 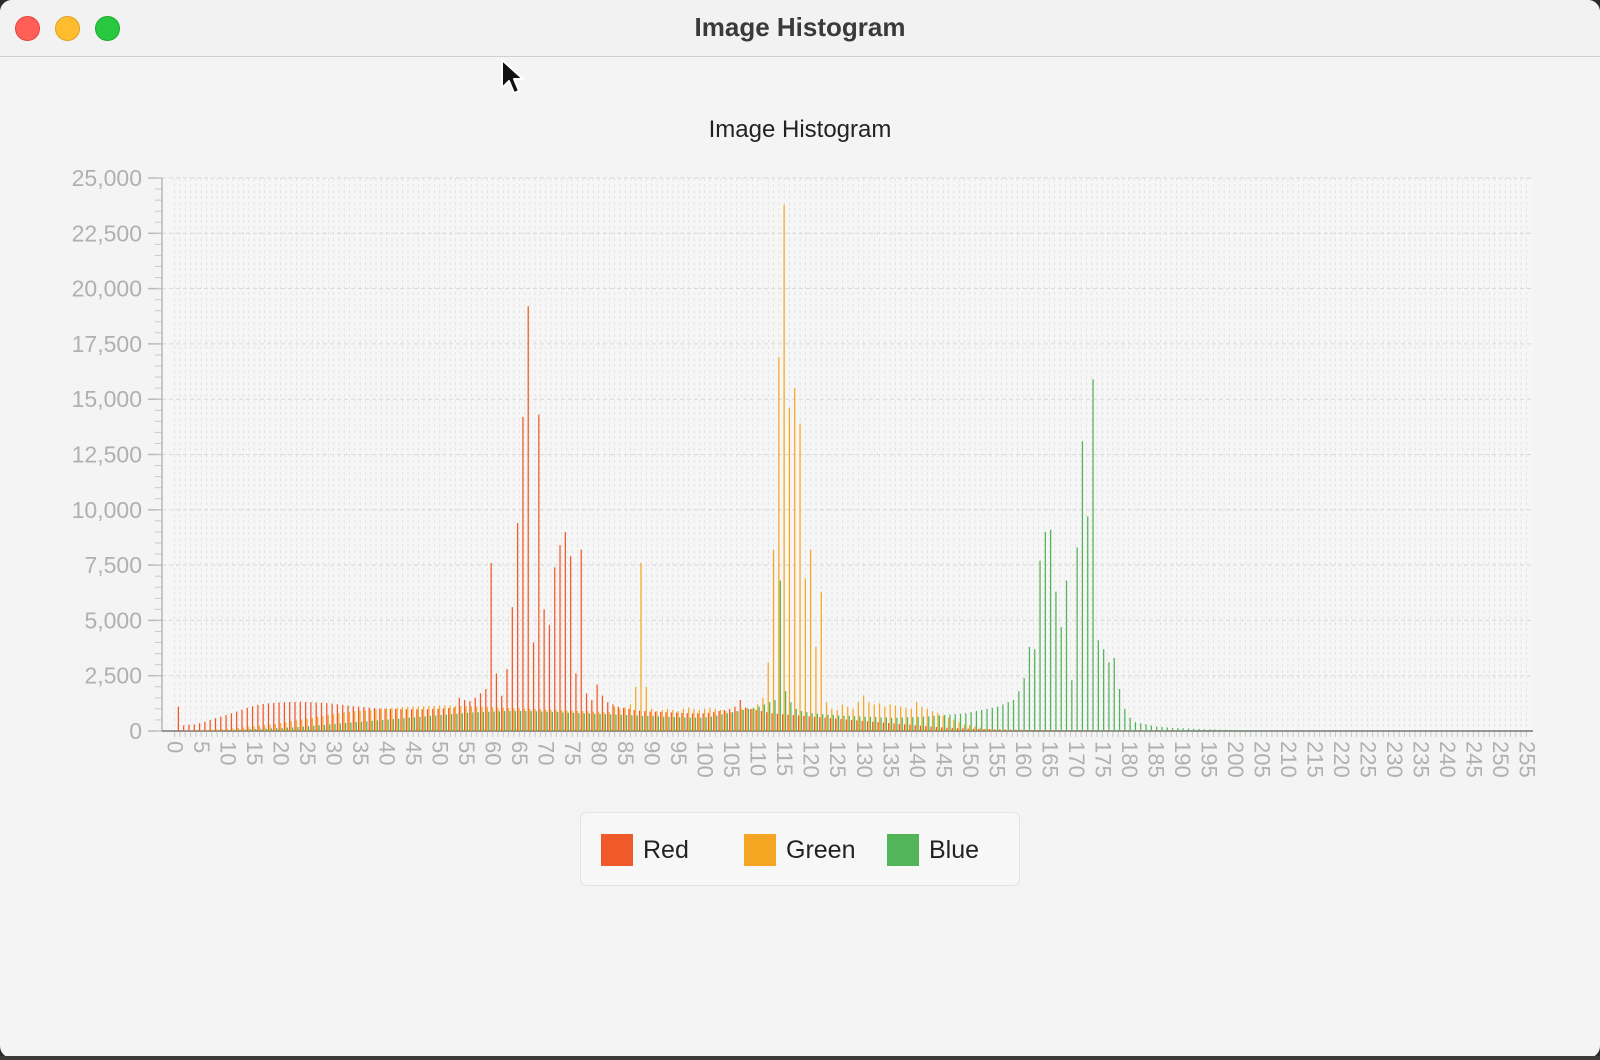 What do you see at coordinates (201, 747) in the screenshot?
I see `x-tick-label: 5` at bounding box center [201, 747].